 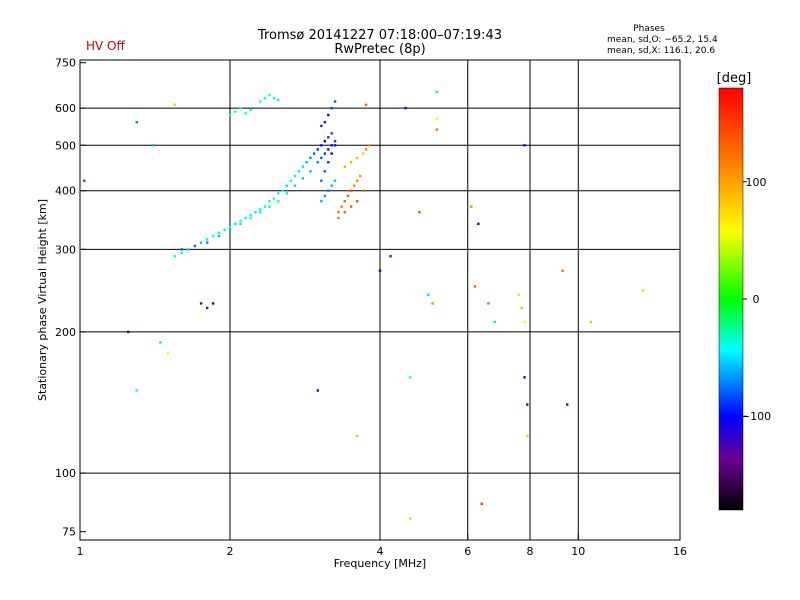 I want to click on colorbar-tick-label: −100, so click(x=756, y=416).